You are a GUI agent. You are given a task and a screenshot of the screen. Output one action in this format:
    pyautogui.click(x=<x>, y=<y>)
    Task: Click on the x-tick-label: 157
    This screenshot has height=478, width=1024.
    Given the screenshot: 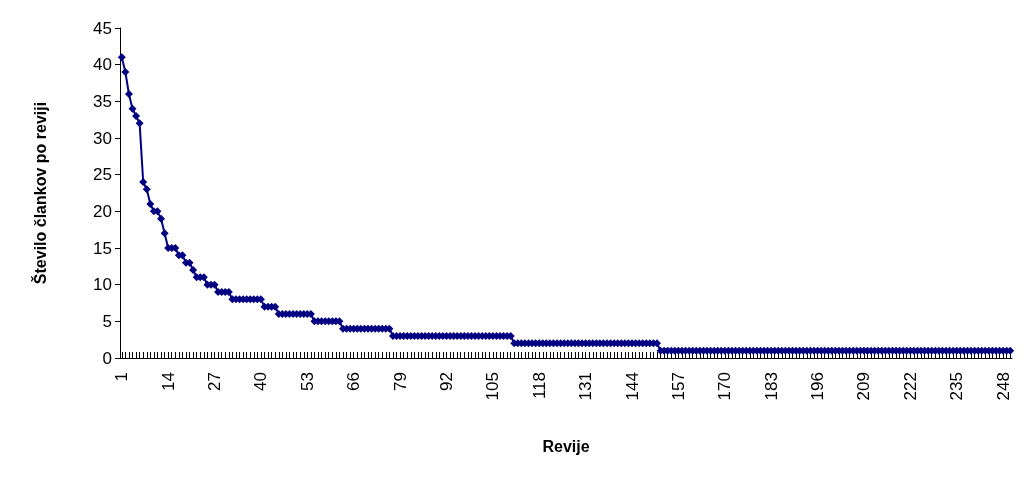 What is the action you would take?
    pyautogui.click(x=678, y=386)
    